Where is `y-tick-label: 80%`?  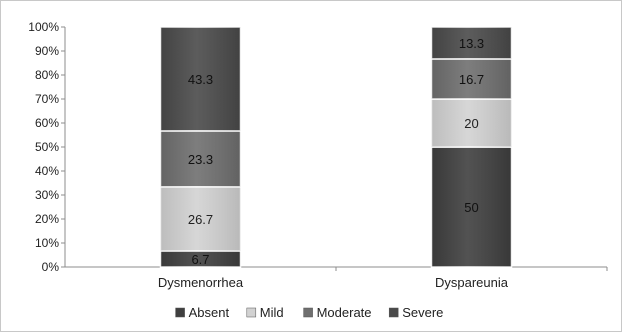
y-tick-label: 80% is located at coordinates (47, 75).